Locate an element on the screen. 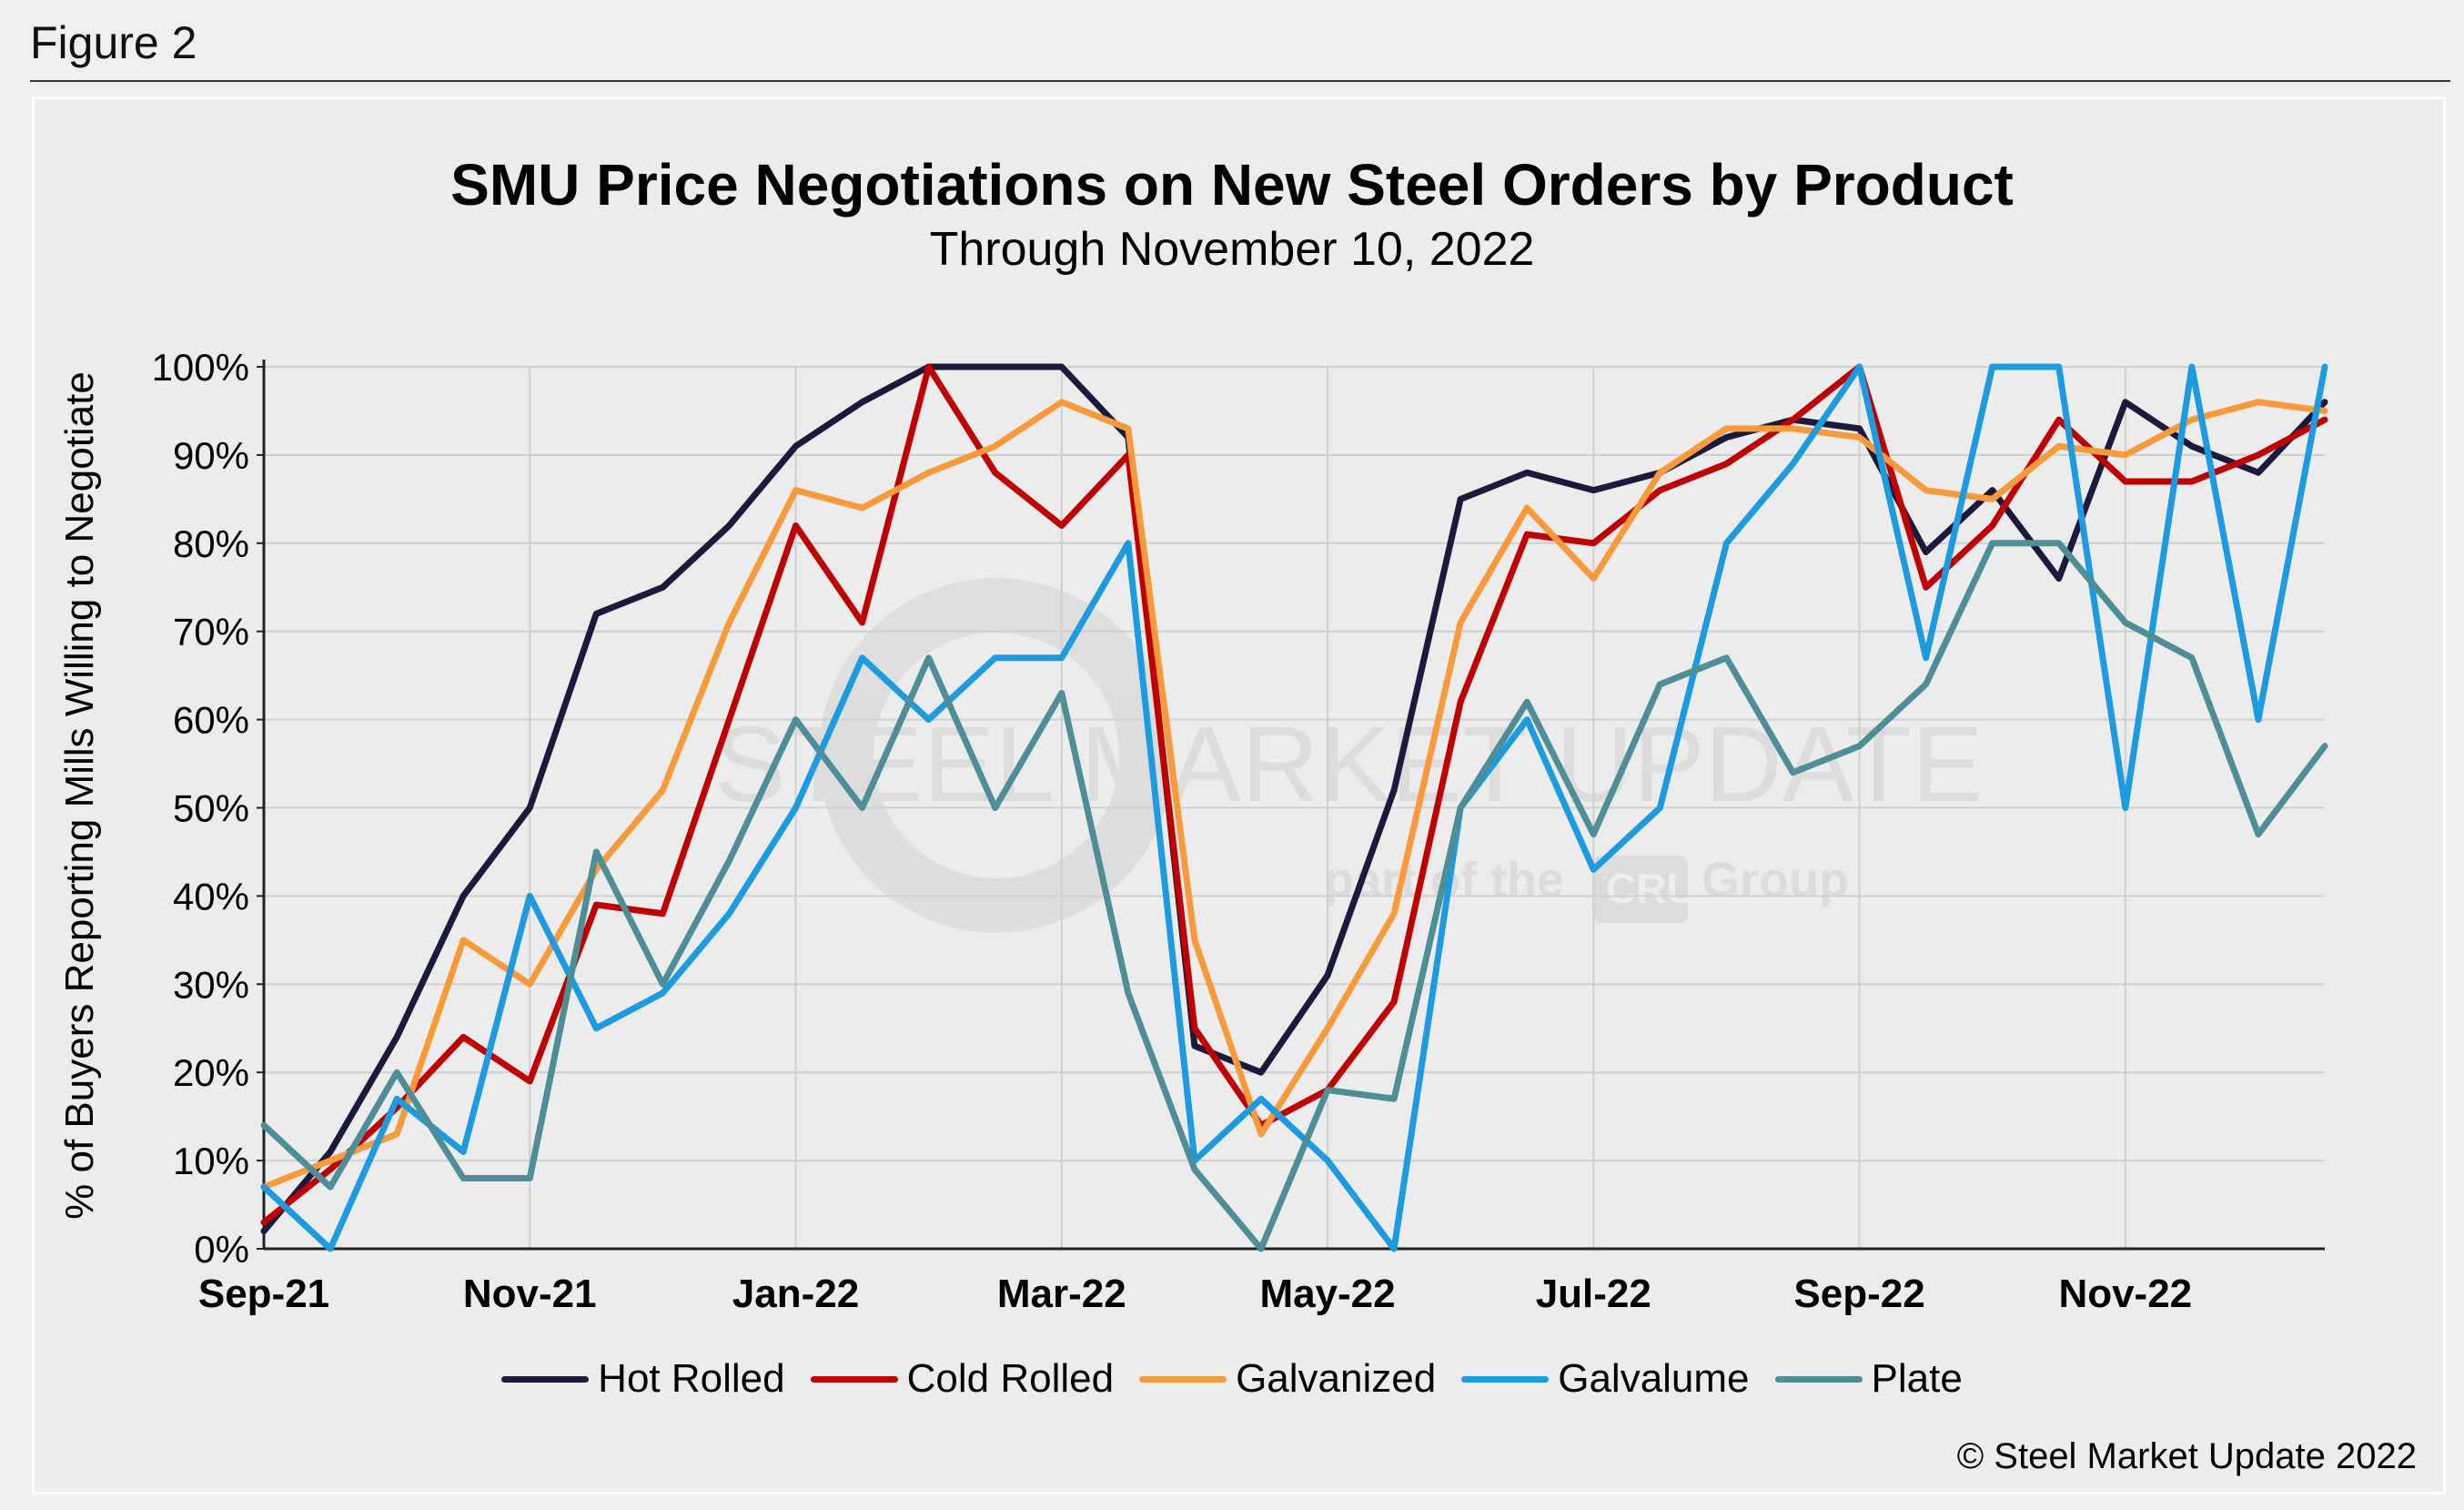  legend-label: Galvanized is located at coordinates (1336, 1378).